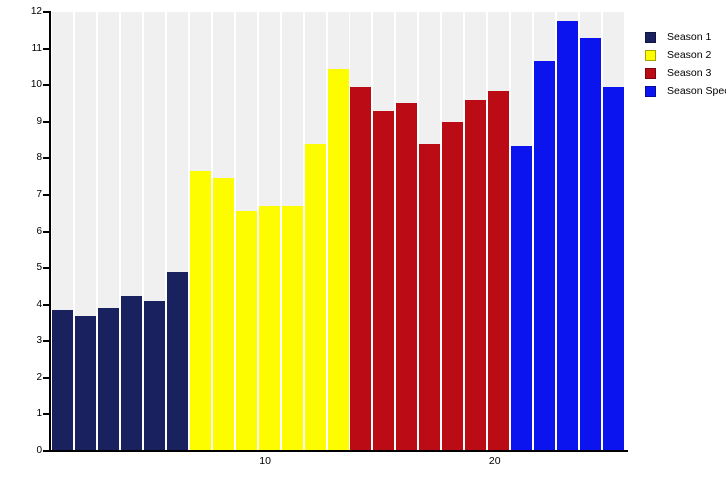  I want to click on legend-item-season-1: Season 1, so click(683, 38).